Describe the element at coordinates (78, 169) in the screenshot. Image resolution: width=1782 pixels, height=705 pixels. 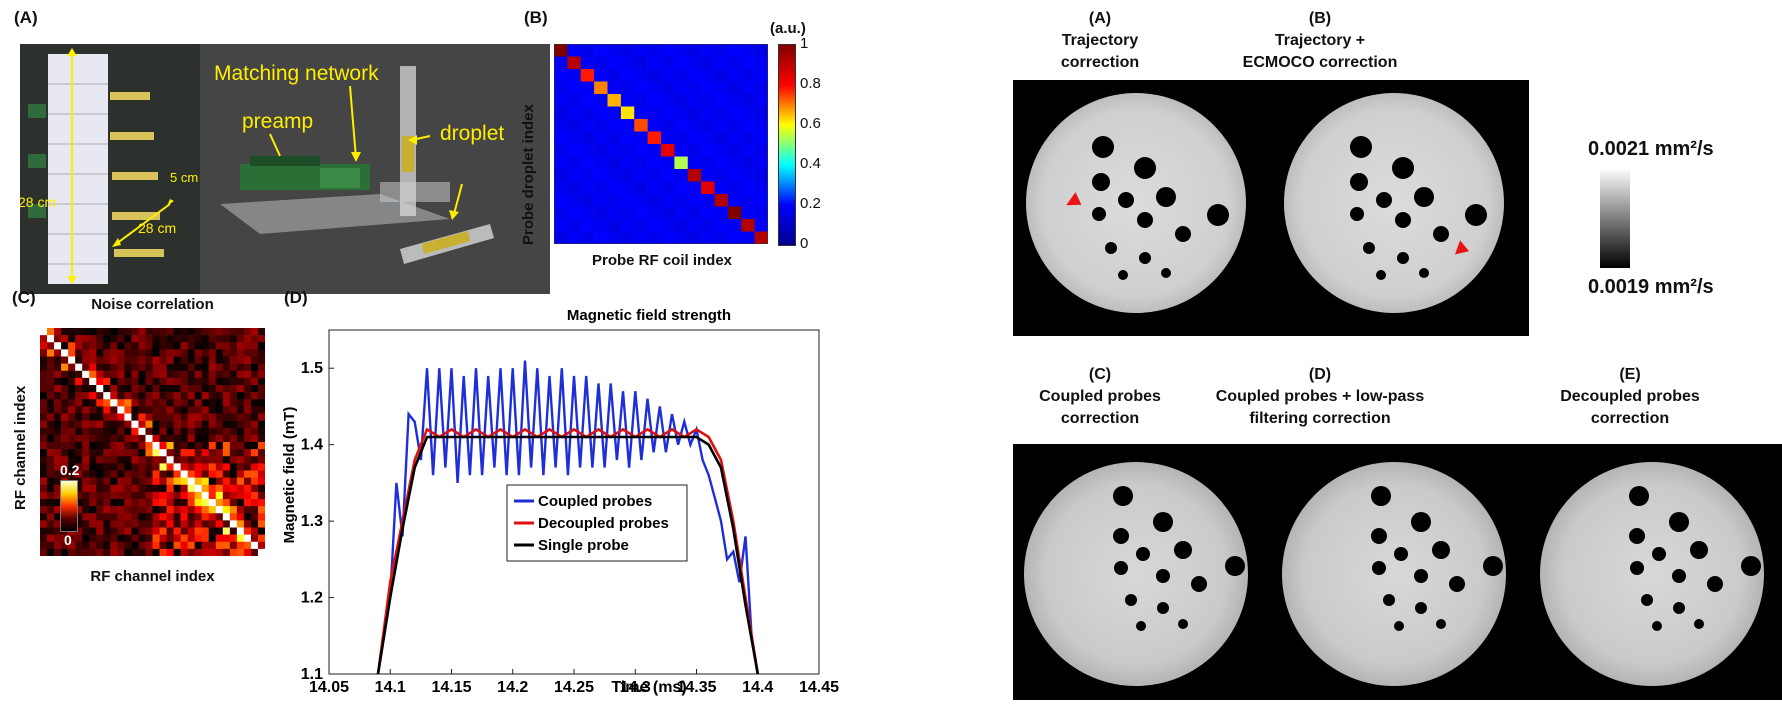
I see `phantom-grid` at that location.